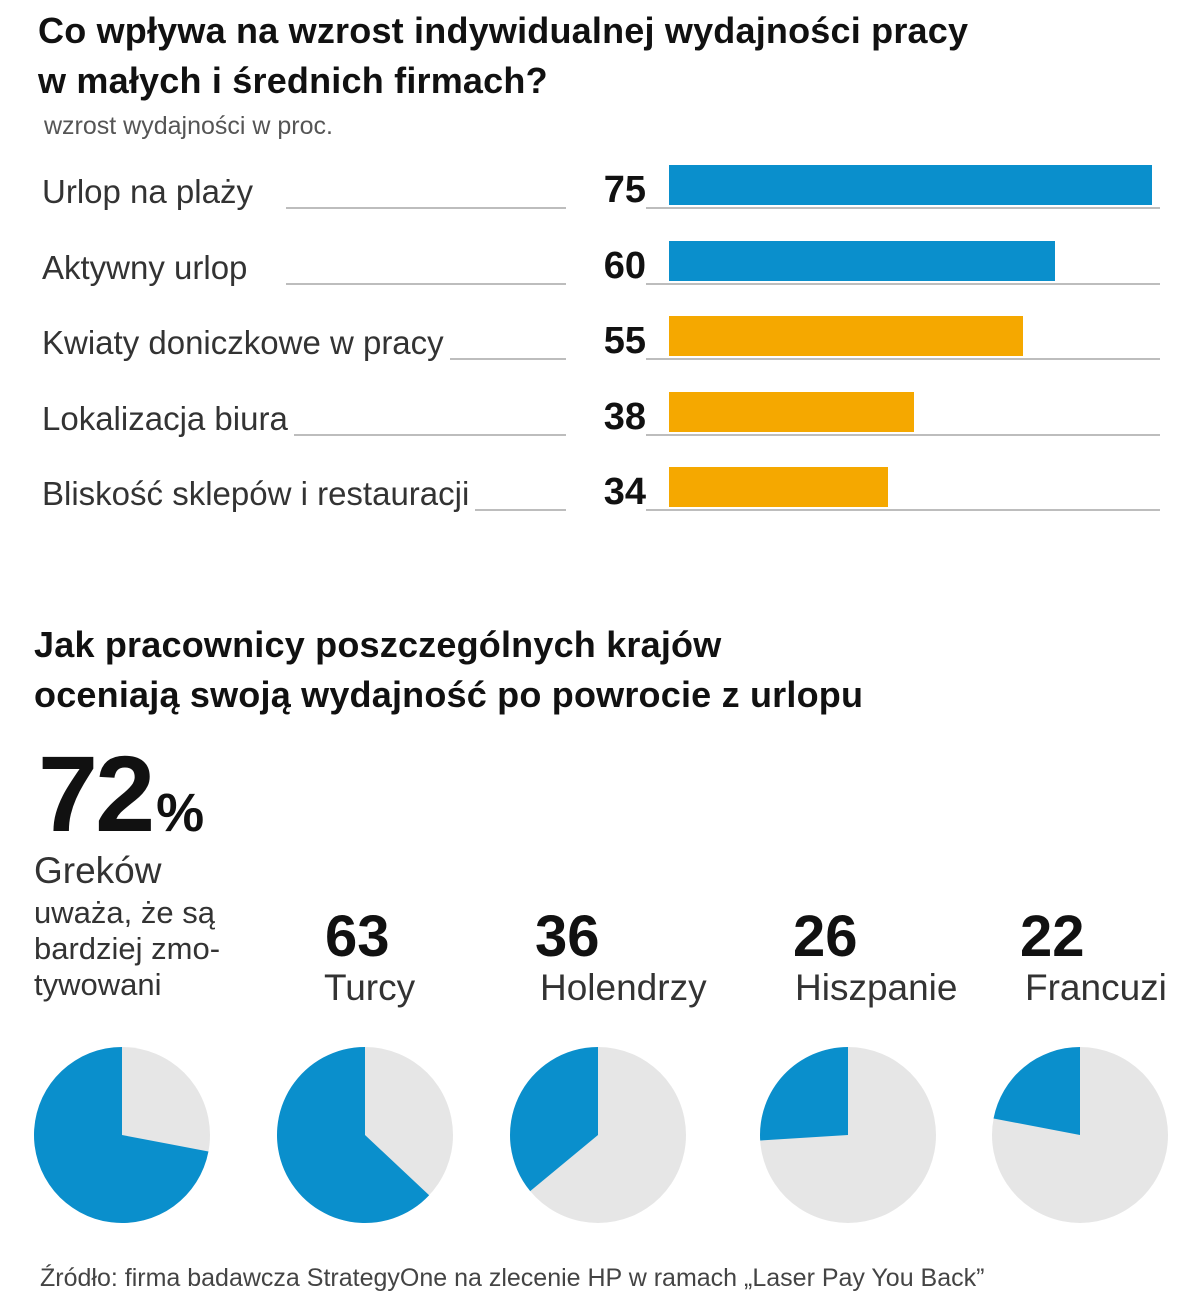  I want to click on pie-francuzi, so click(1080, 1135).